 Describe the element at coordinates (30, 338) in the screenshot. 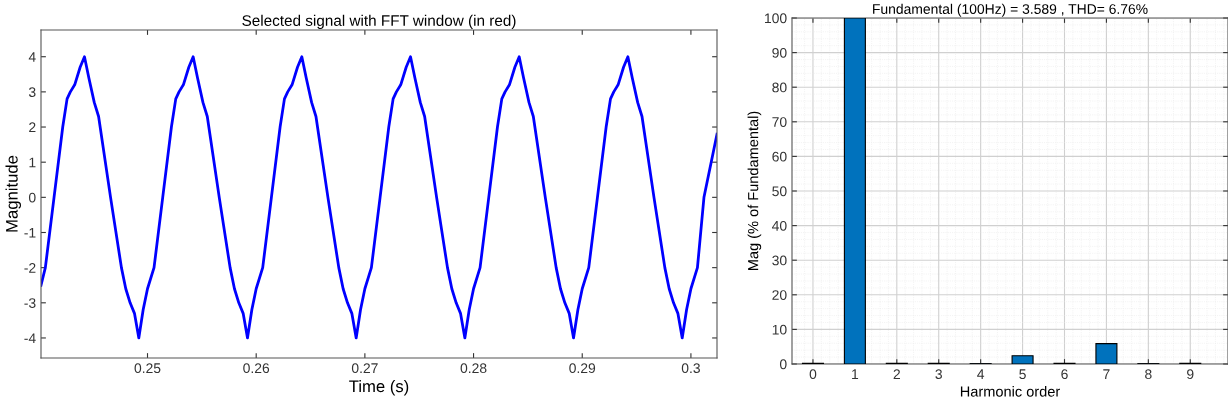

I see `y-tick-label: -4` at that location.